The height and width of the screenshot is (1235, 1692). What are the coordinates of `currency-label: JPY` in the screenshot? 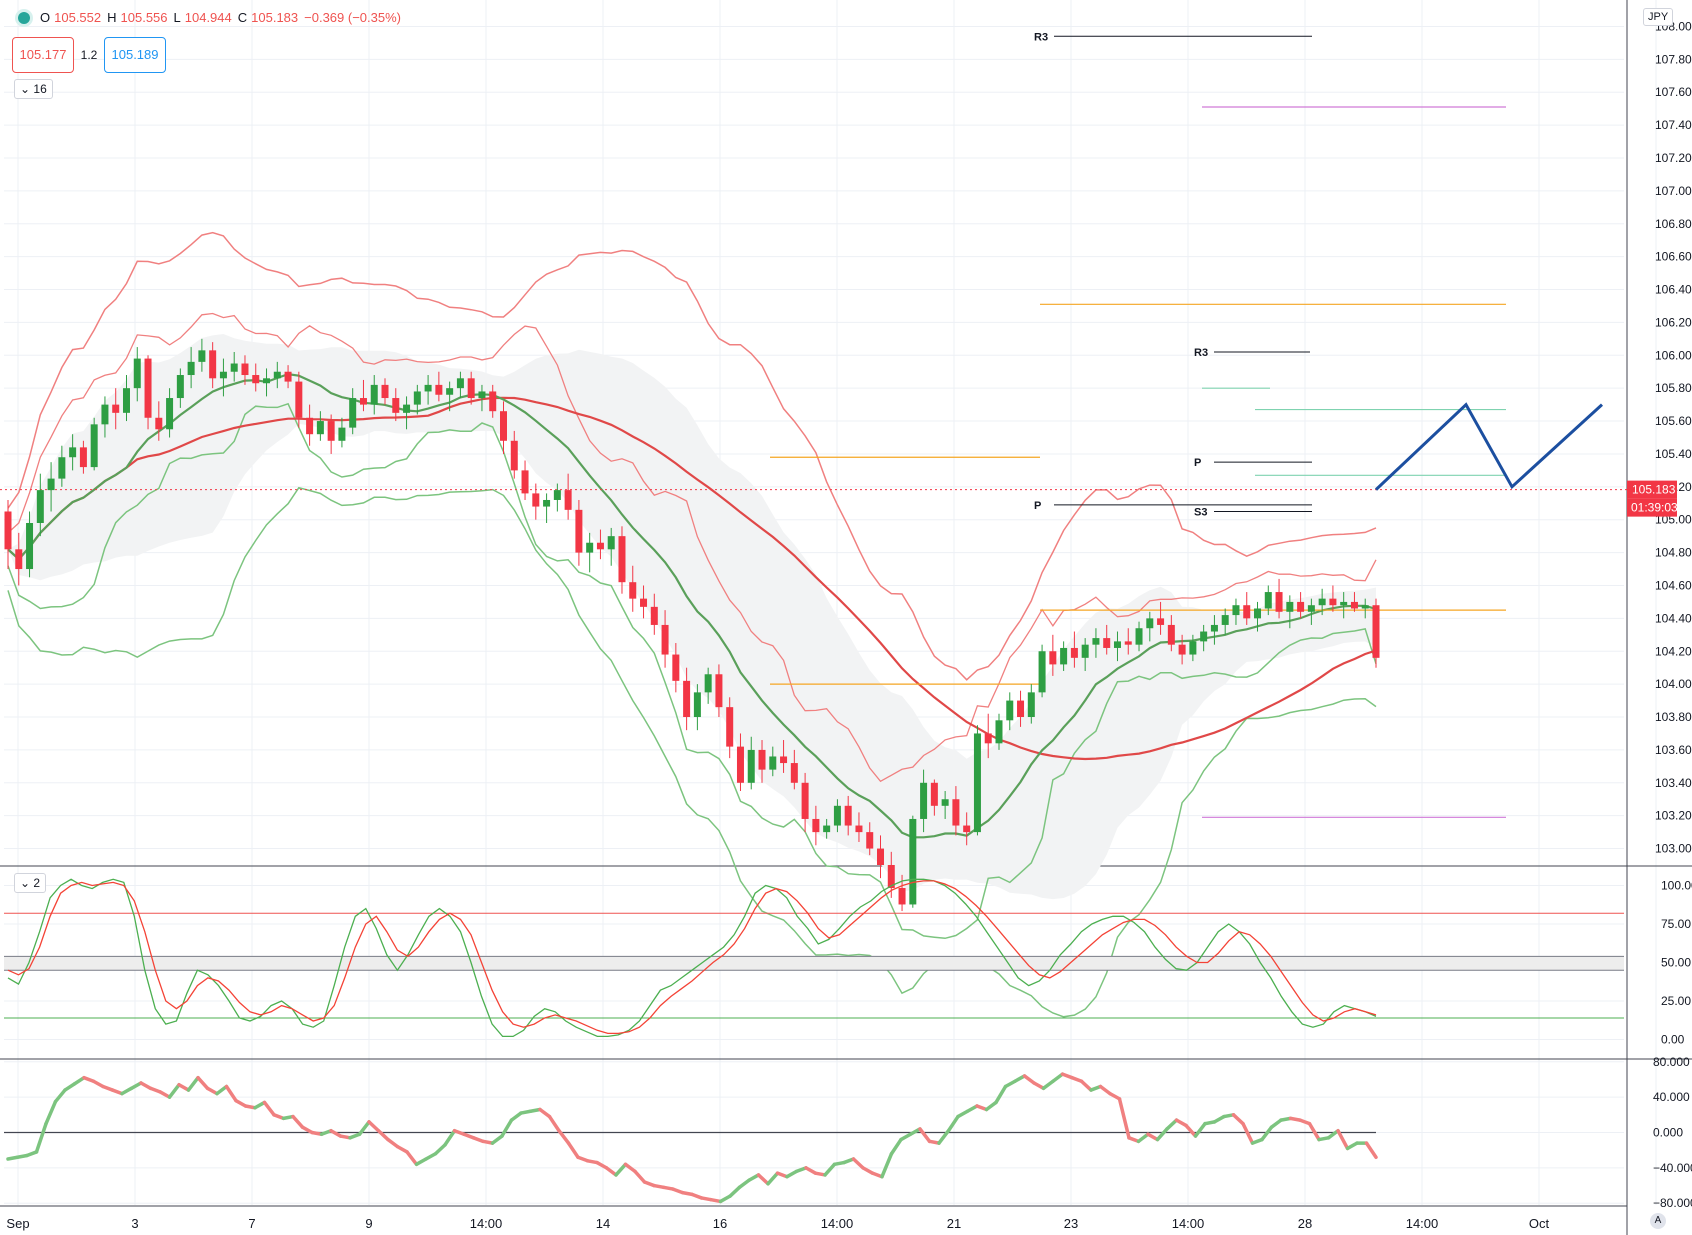 It's located at (1658, 17).